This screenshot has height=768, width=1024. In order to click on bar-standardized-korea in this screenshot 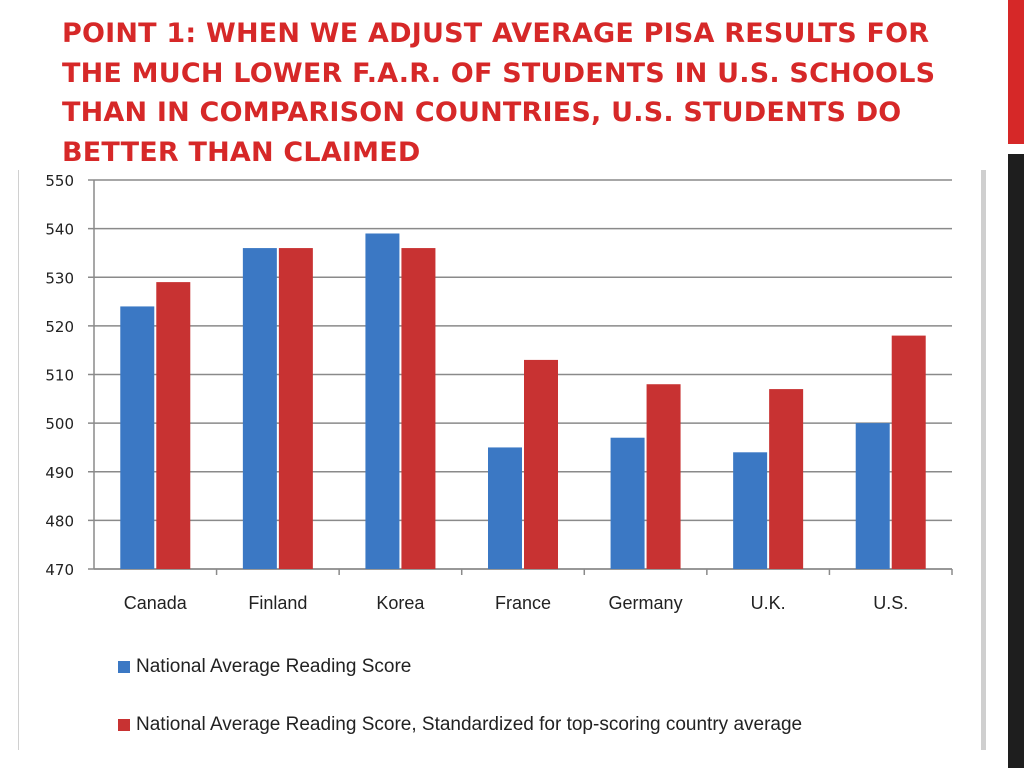, I will do `click(418, 408)`.